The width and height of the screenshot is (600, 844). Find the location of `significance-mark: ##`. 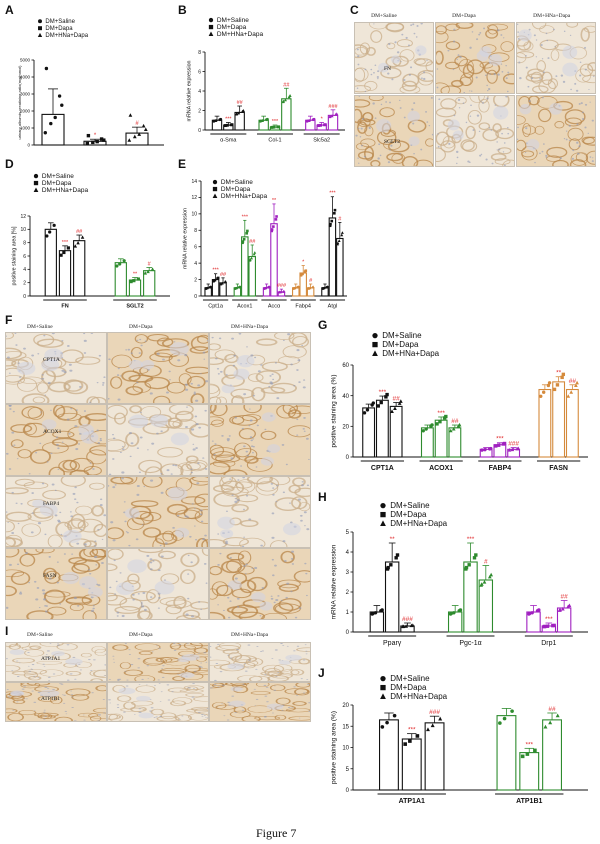

significance-mark: ## is located at coordinates (455, 421).